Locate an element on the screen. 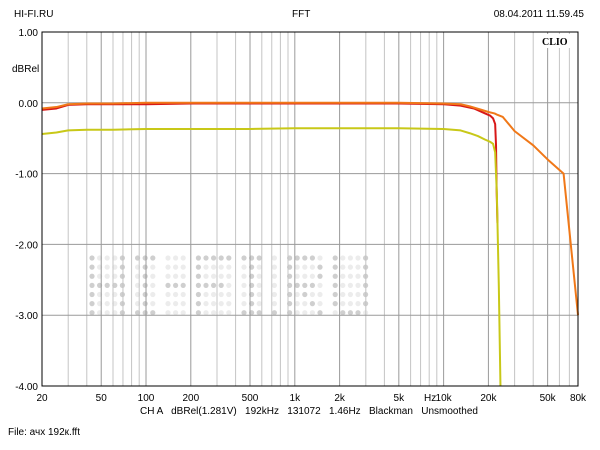 The image size is (600, 450). chart-title: FFT is located at coordinates (301, 14).